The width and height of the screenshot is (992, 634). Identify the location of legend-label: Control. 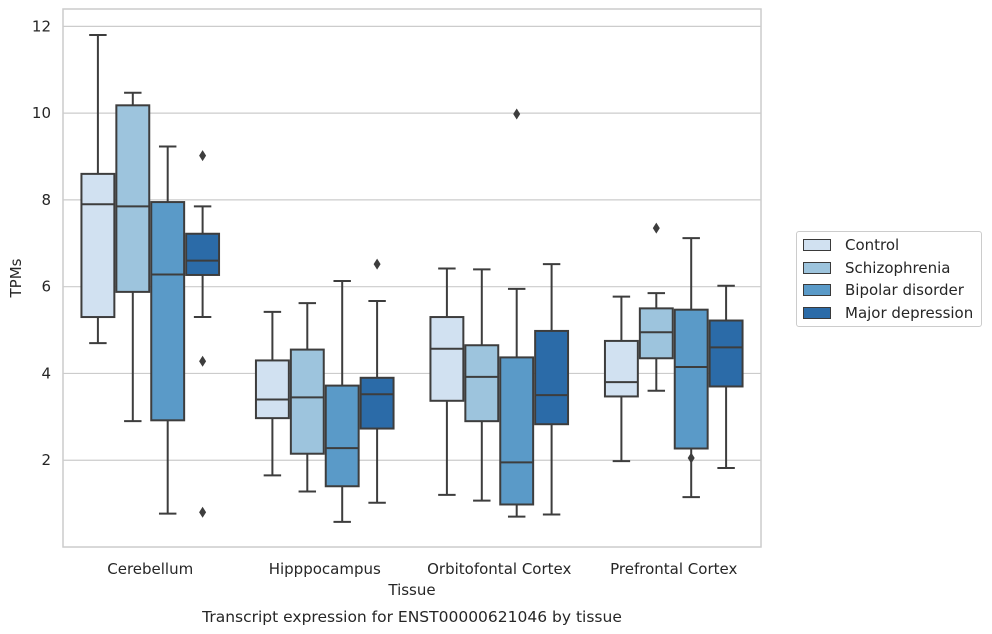
(872, 245).